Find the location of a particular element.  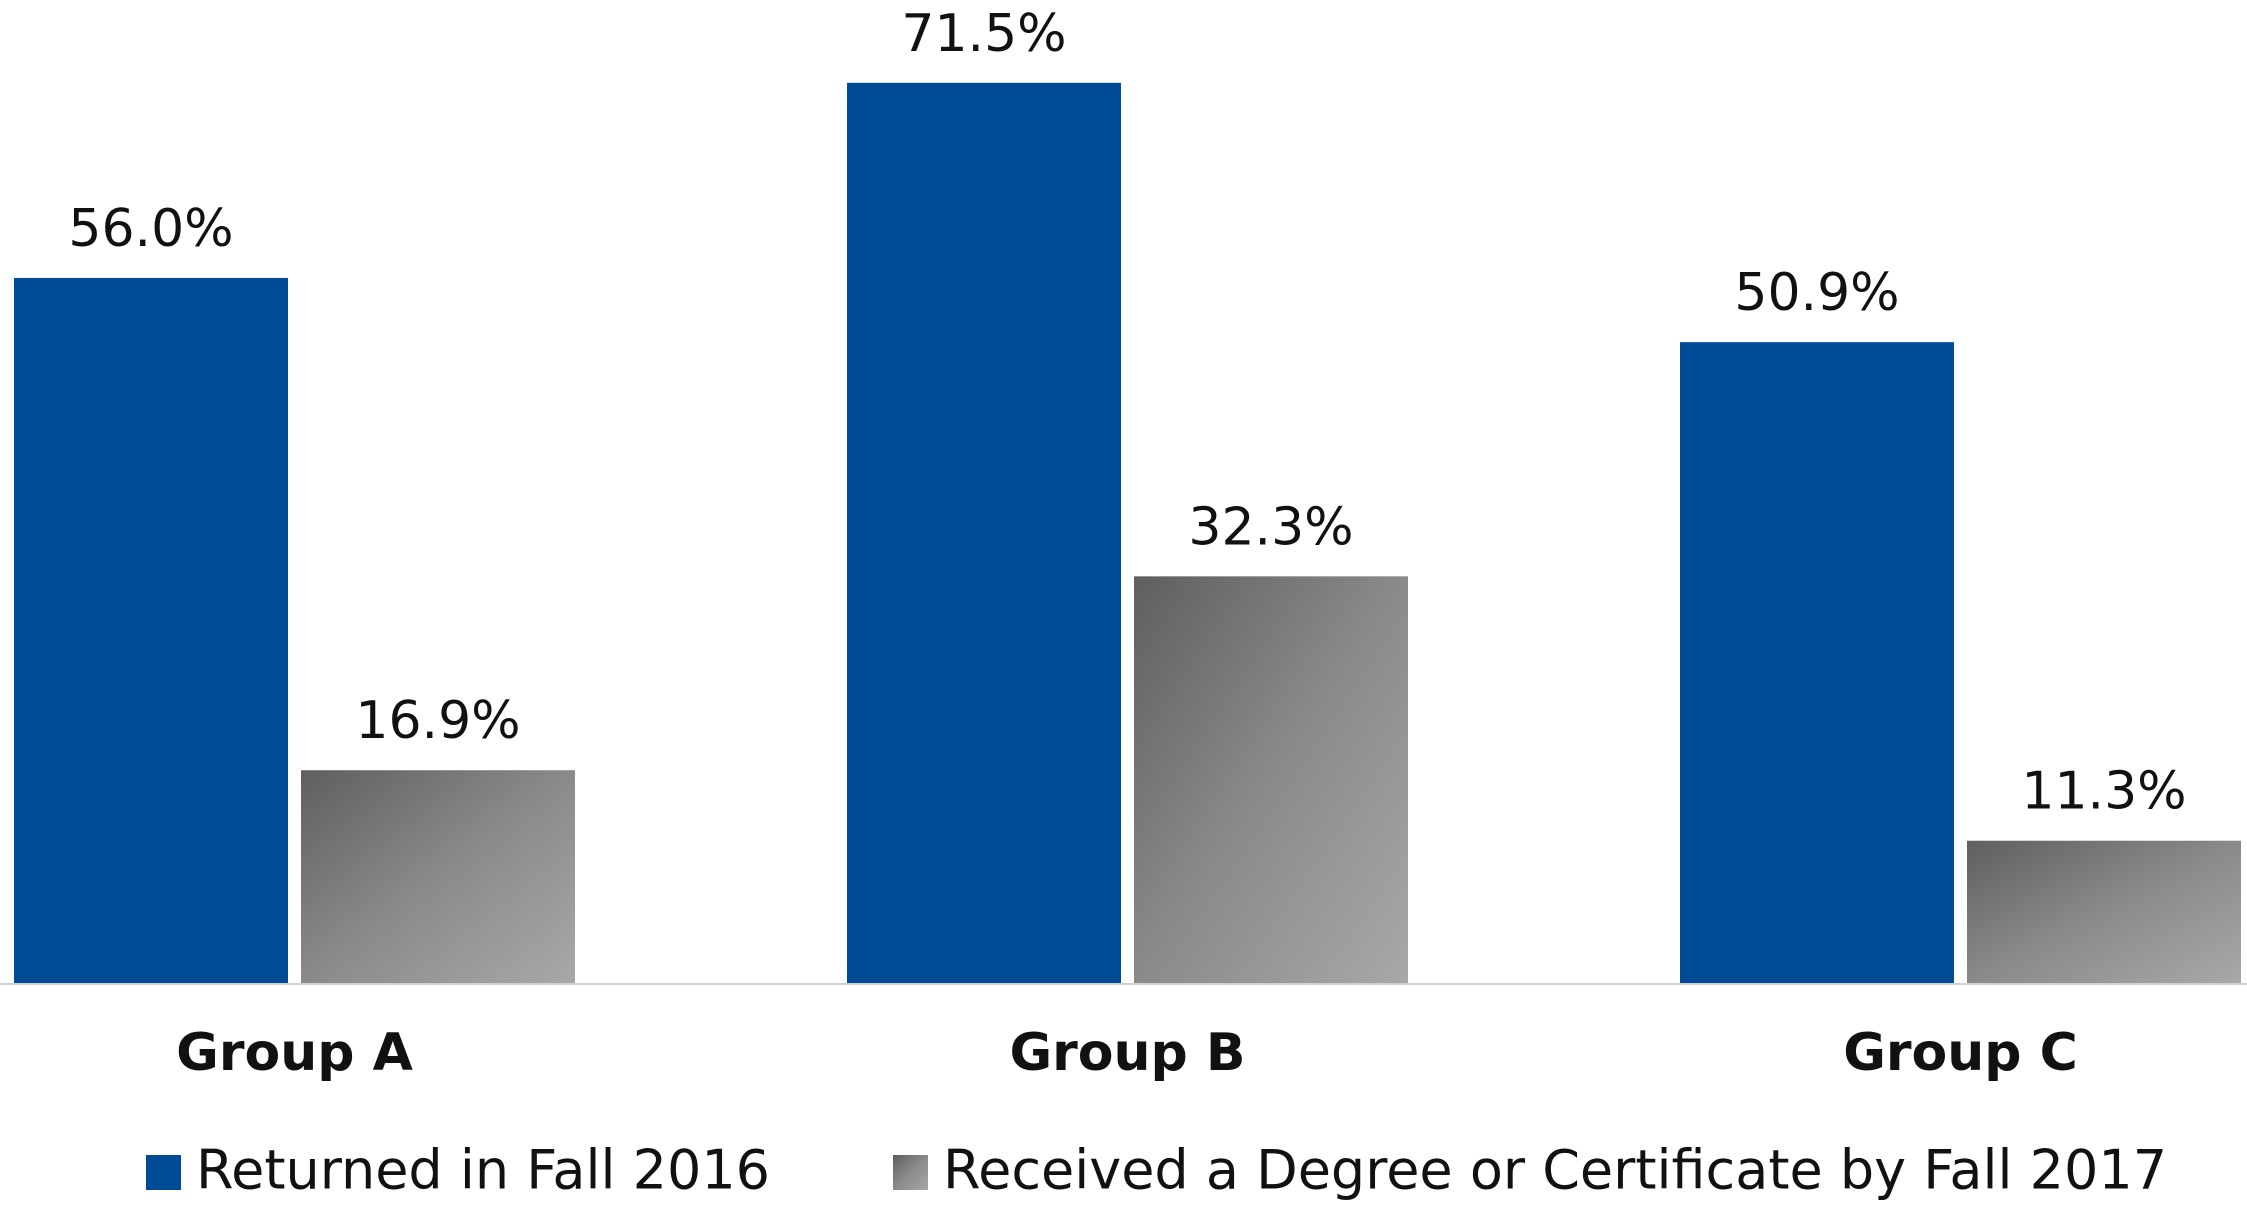

value-label: 50.9% is located at coordinates (1816, 293).